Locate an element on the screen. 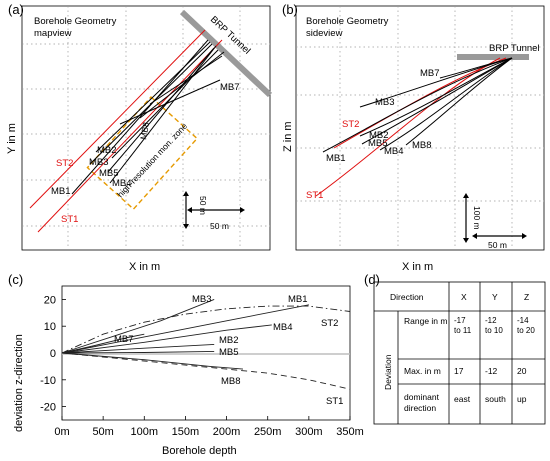 The image size is (550, 461). x-tick-label: 250m is located at coordinates (268, 432).